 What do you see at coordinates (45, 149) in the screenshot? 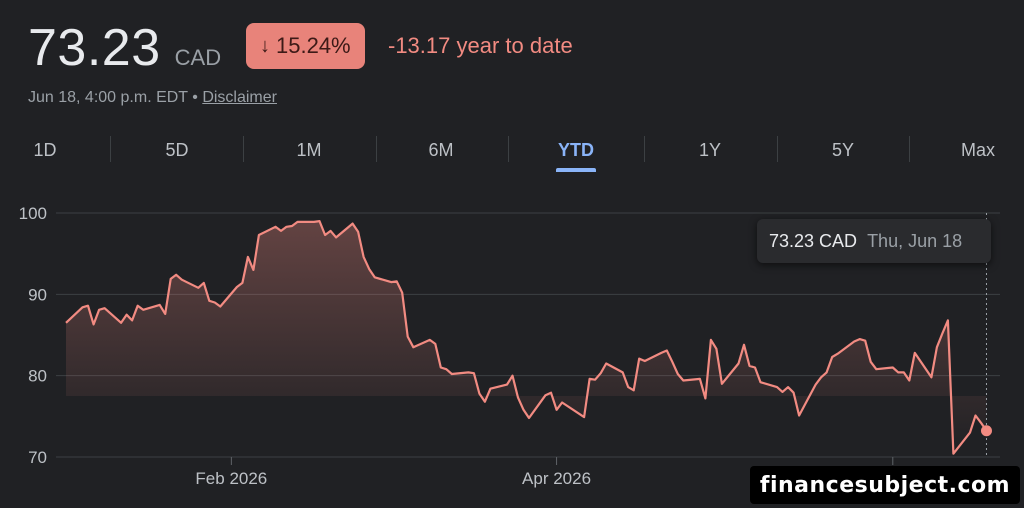
I see `tab-1d: 1D` at bounding box center [45, 149].